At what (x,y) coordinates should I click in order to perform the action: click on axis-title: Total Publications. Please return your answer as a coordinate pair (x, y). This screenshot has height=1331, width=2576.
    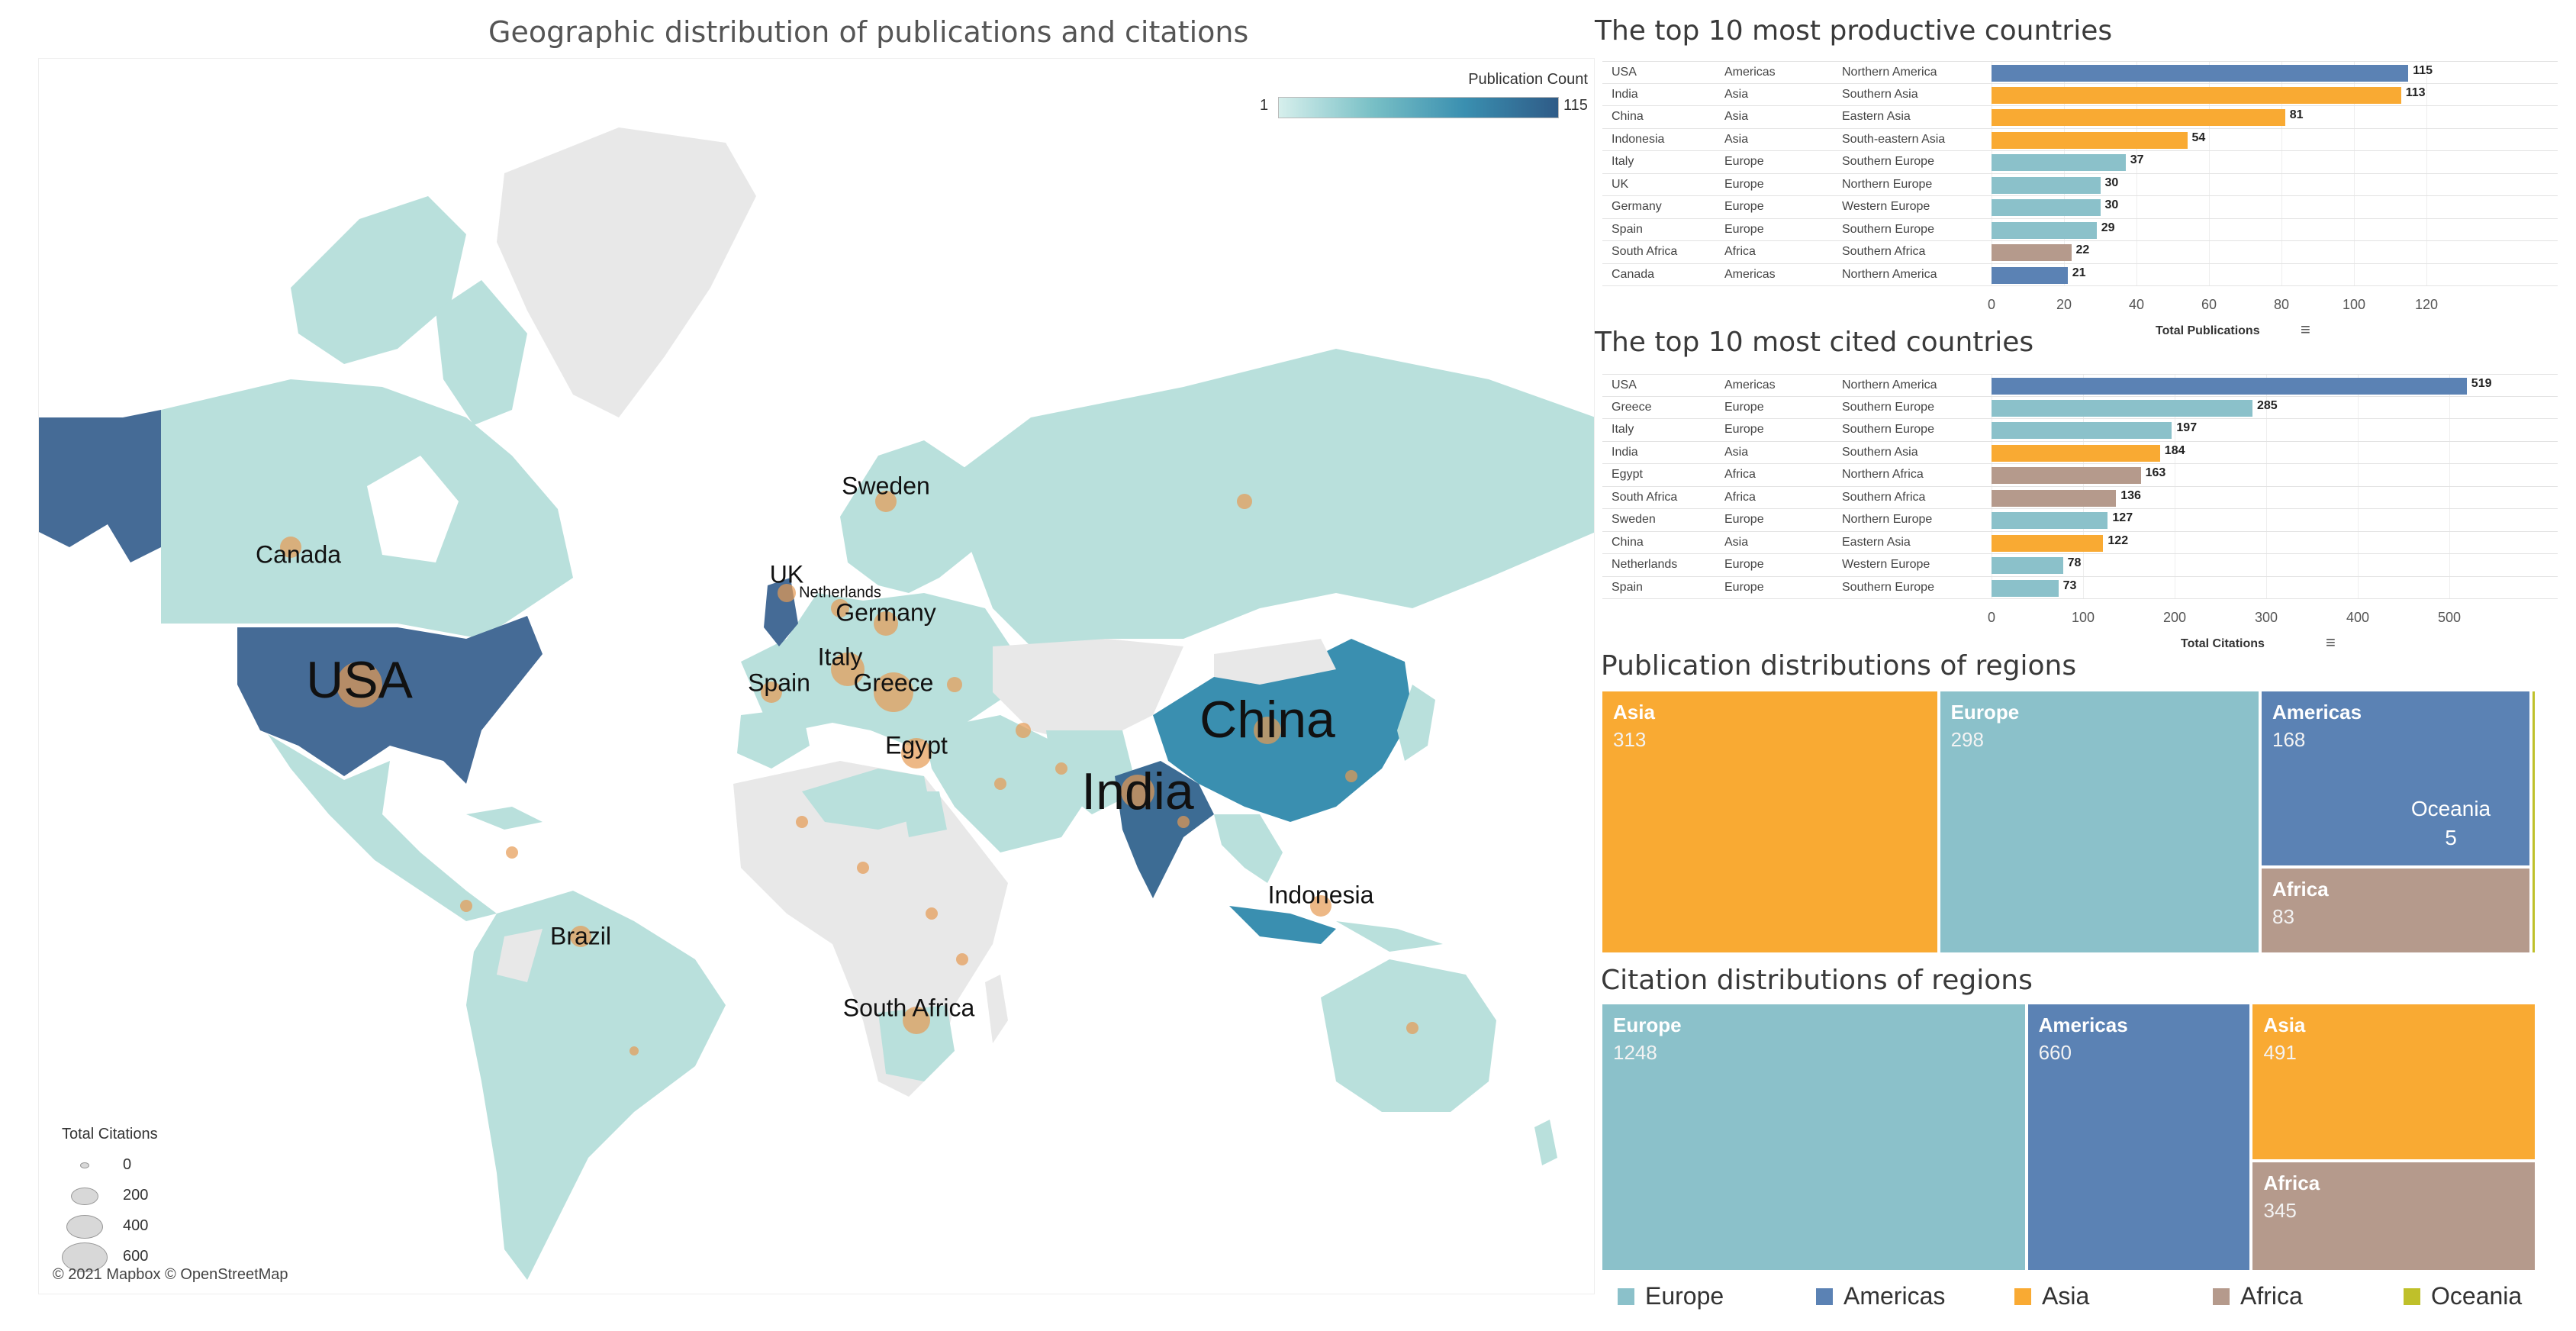
    Looking at the image, I should click on (2208, 330).